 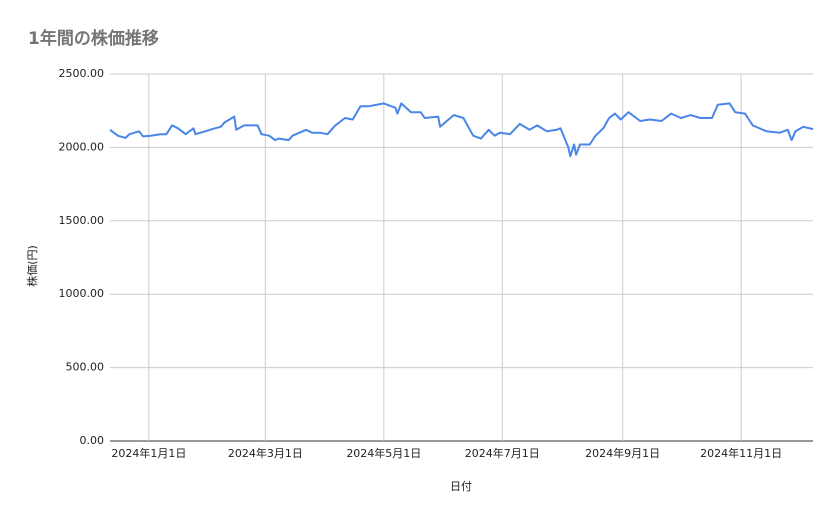 I want to click on y-tick-label: 0.00, so click(x=92, y=440).